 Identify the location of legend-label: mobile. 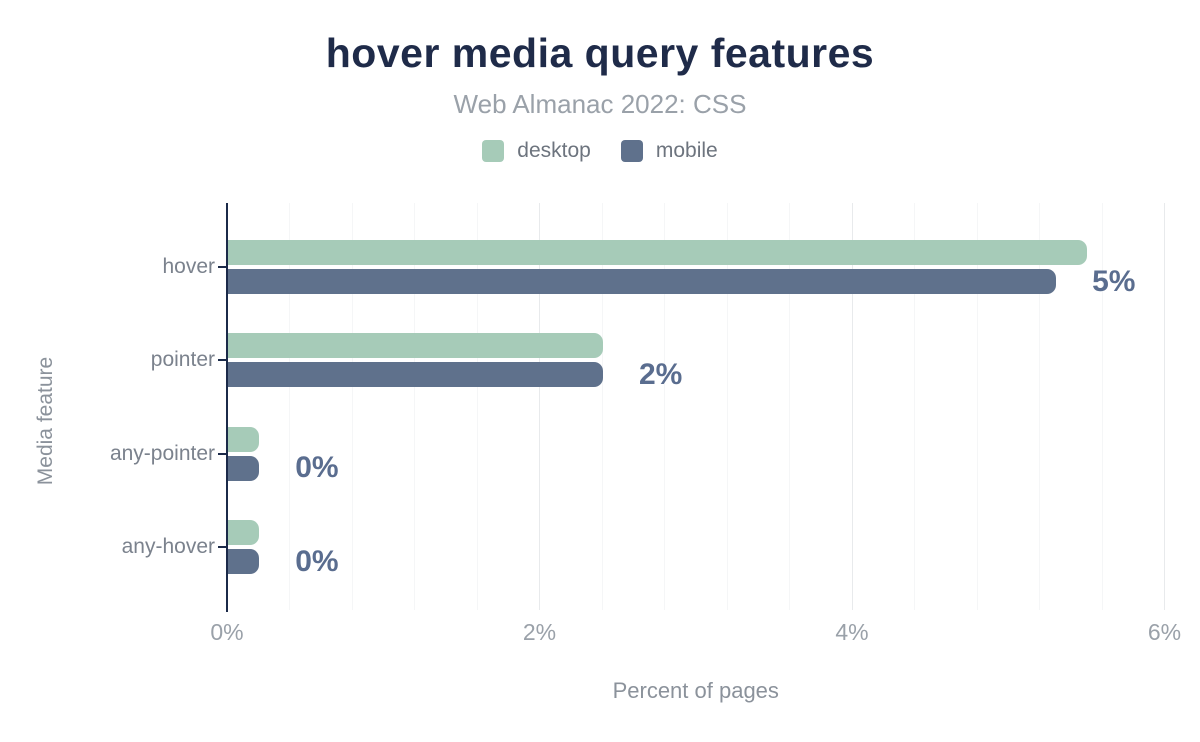
(686, 150).